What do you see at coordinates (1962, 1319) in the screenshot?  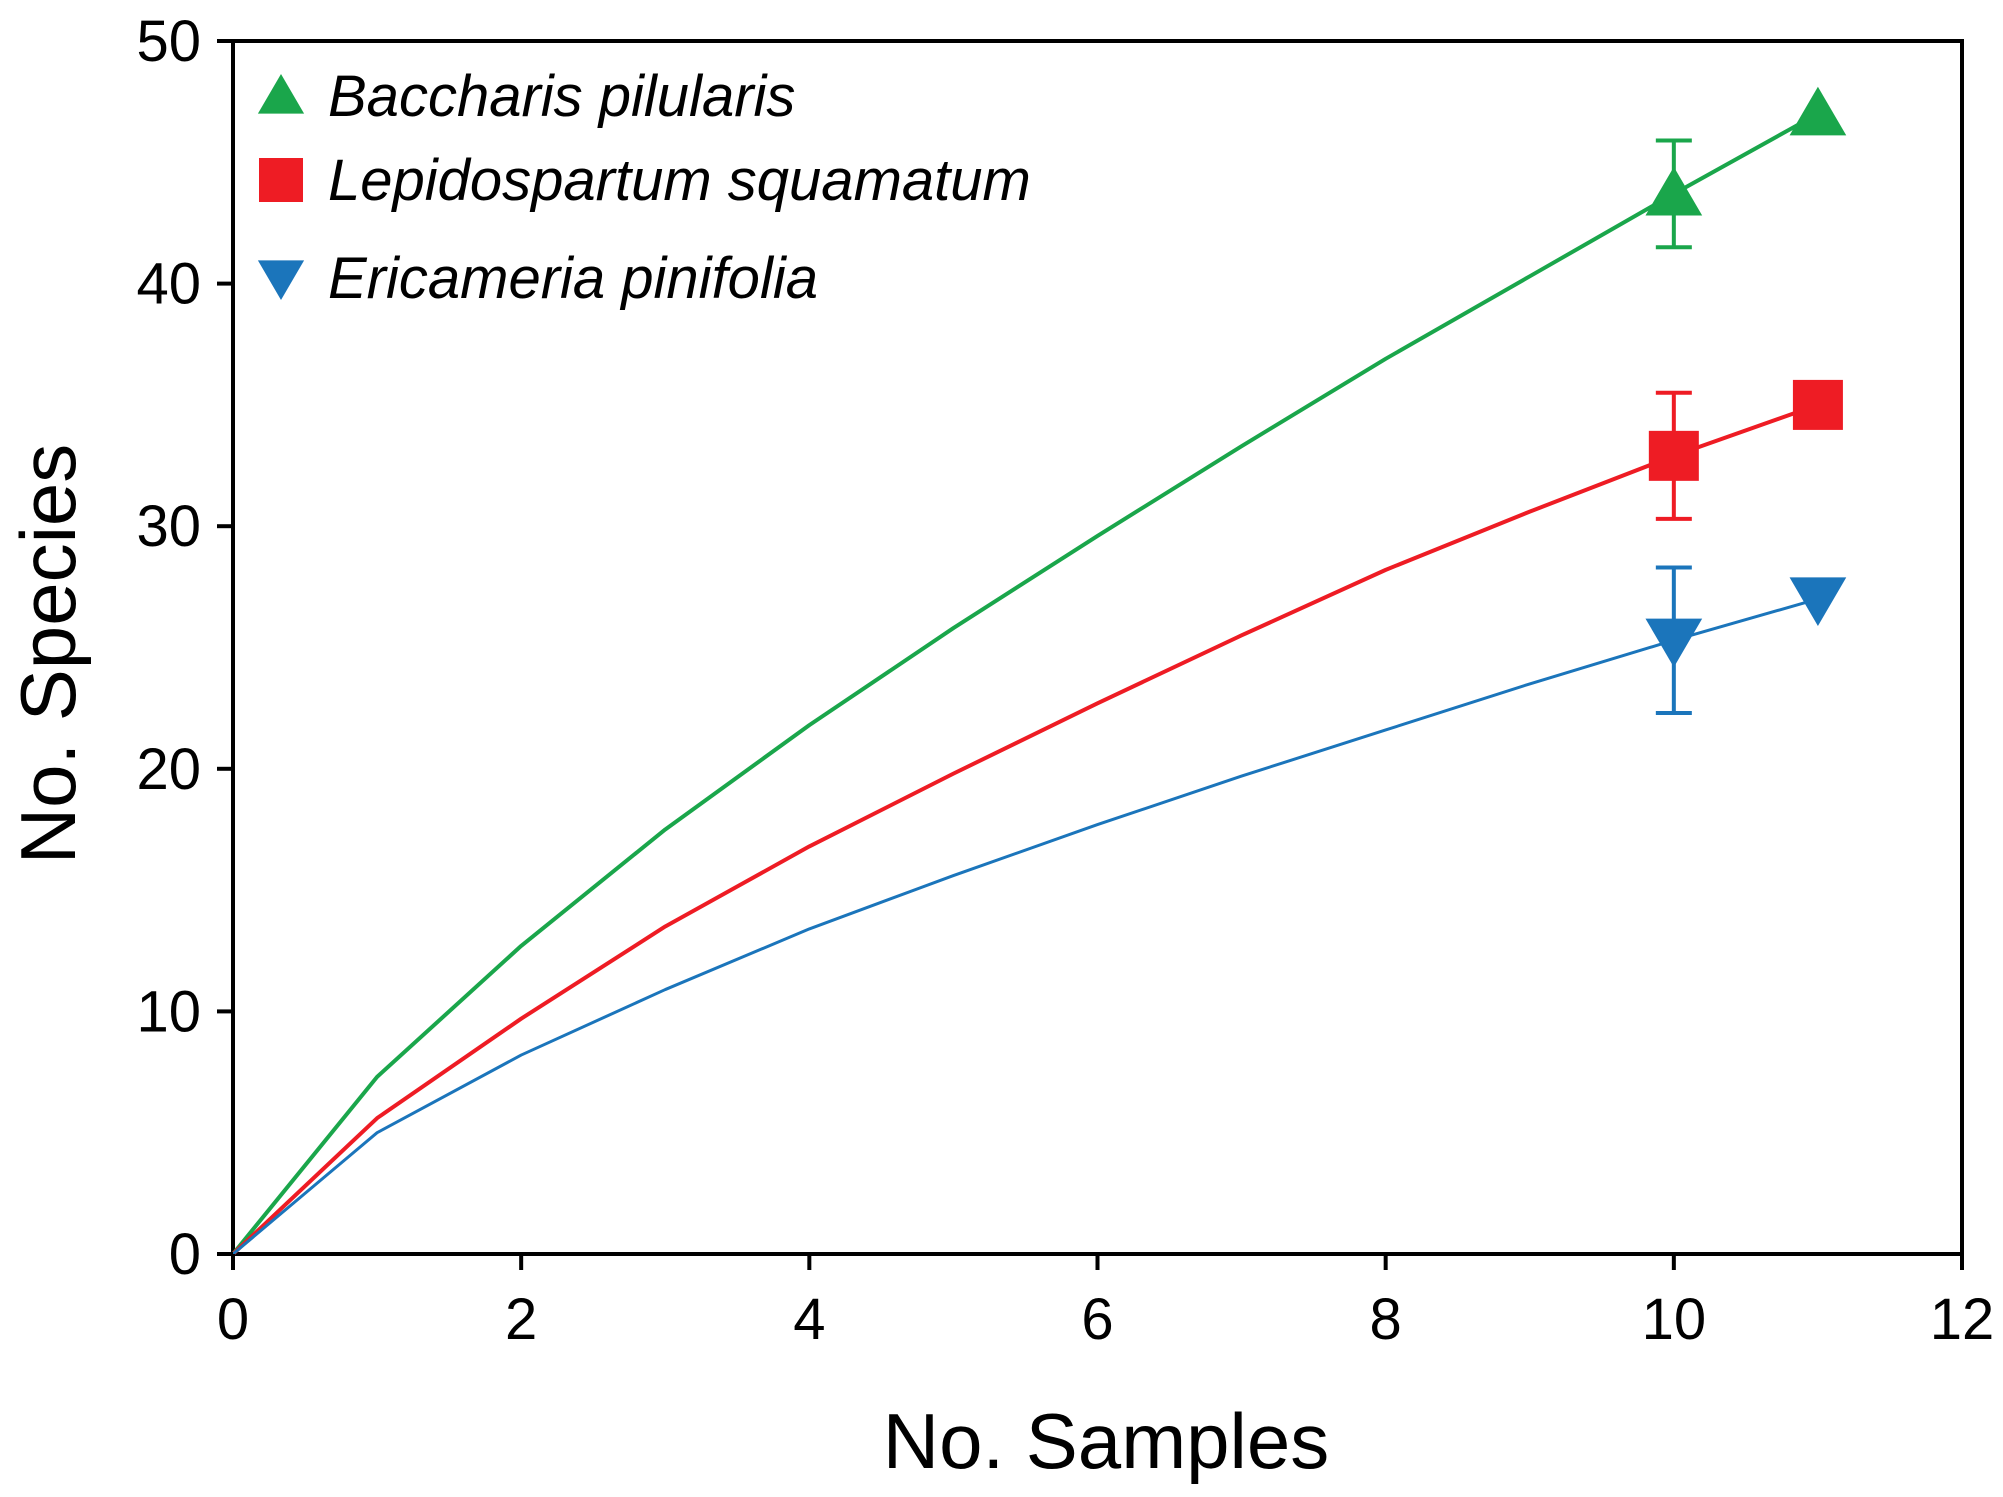 I see `x-tick-label: 12` at bounding box center [1962, 1319].